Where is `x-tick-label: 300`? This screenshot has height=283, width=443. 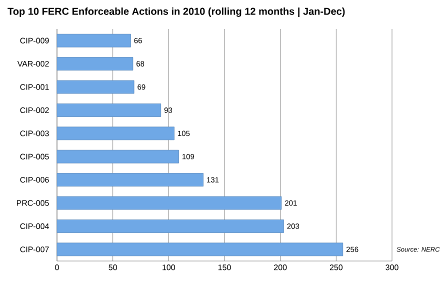
x-tick-label: 300 is located at coordinates (392, 267).